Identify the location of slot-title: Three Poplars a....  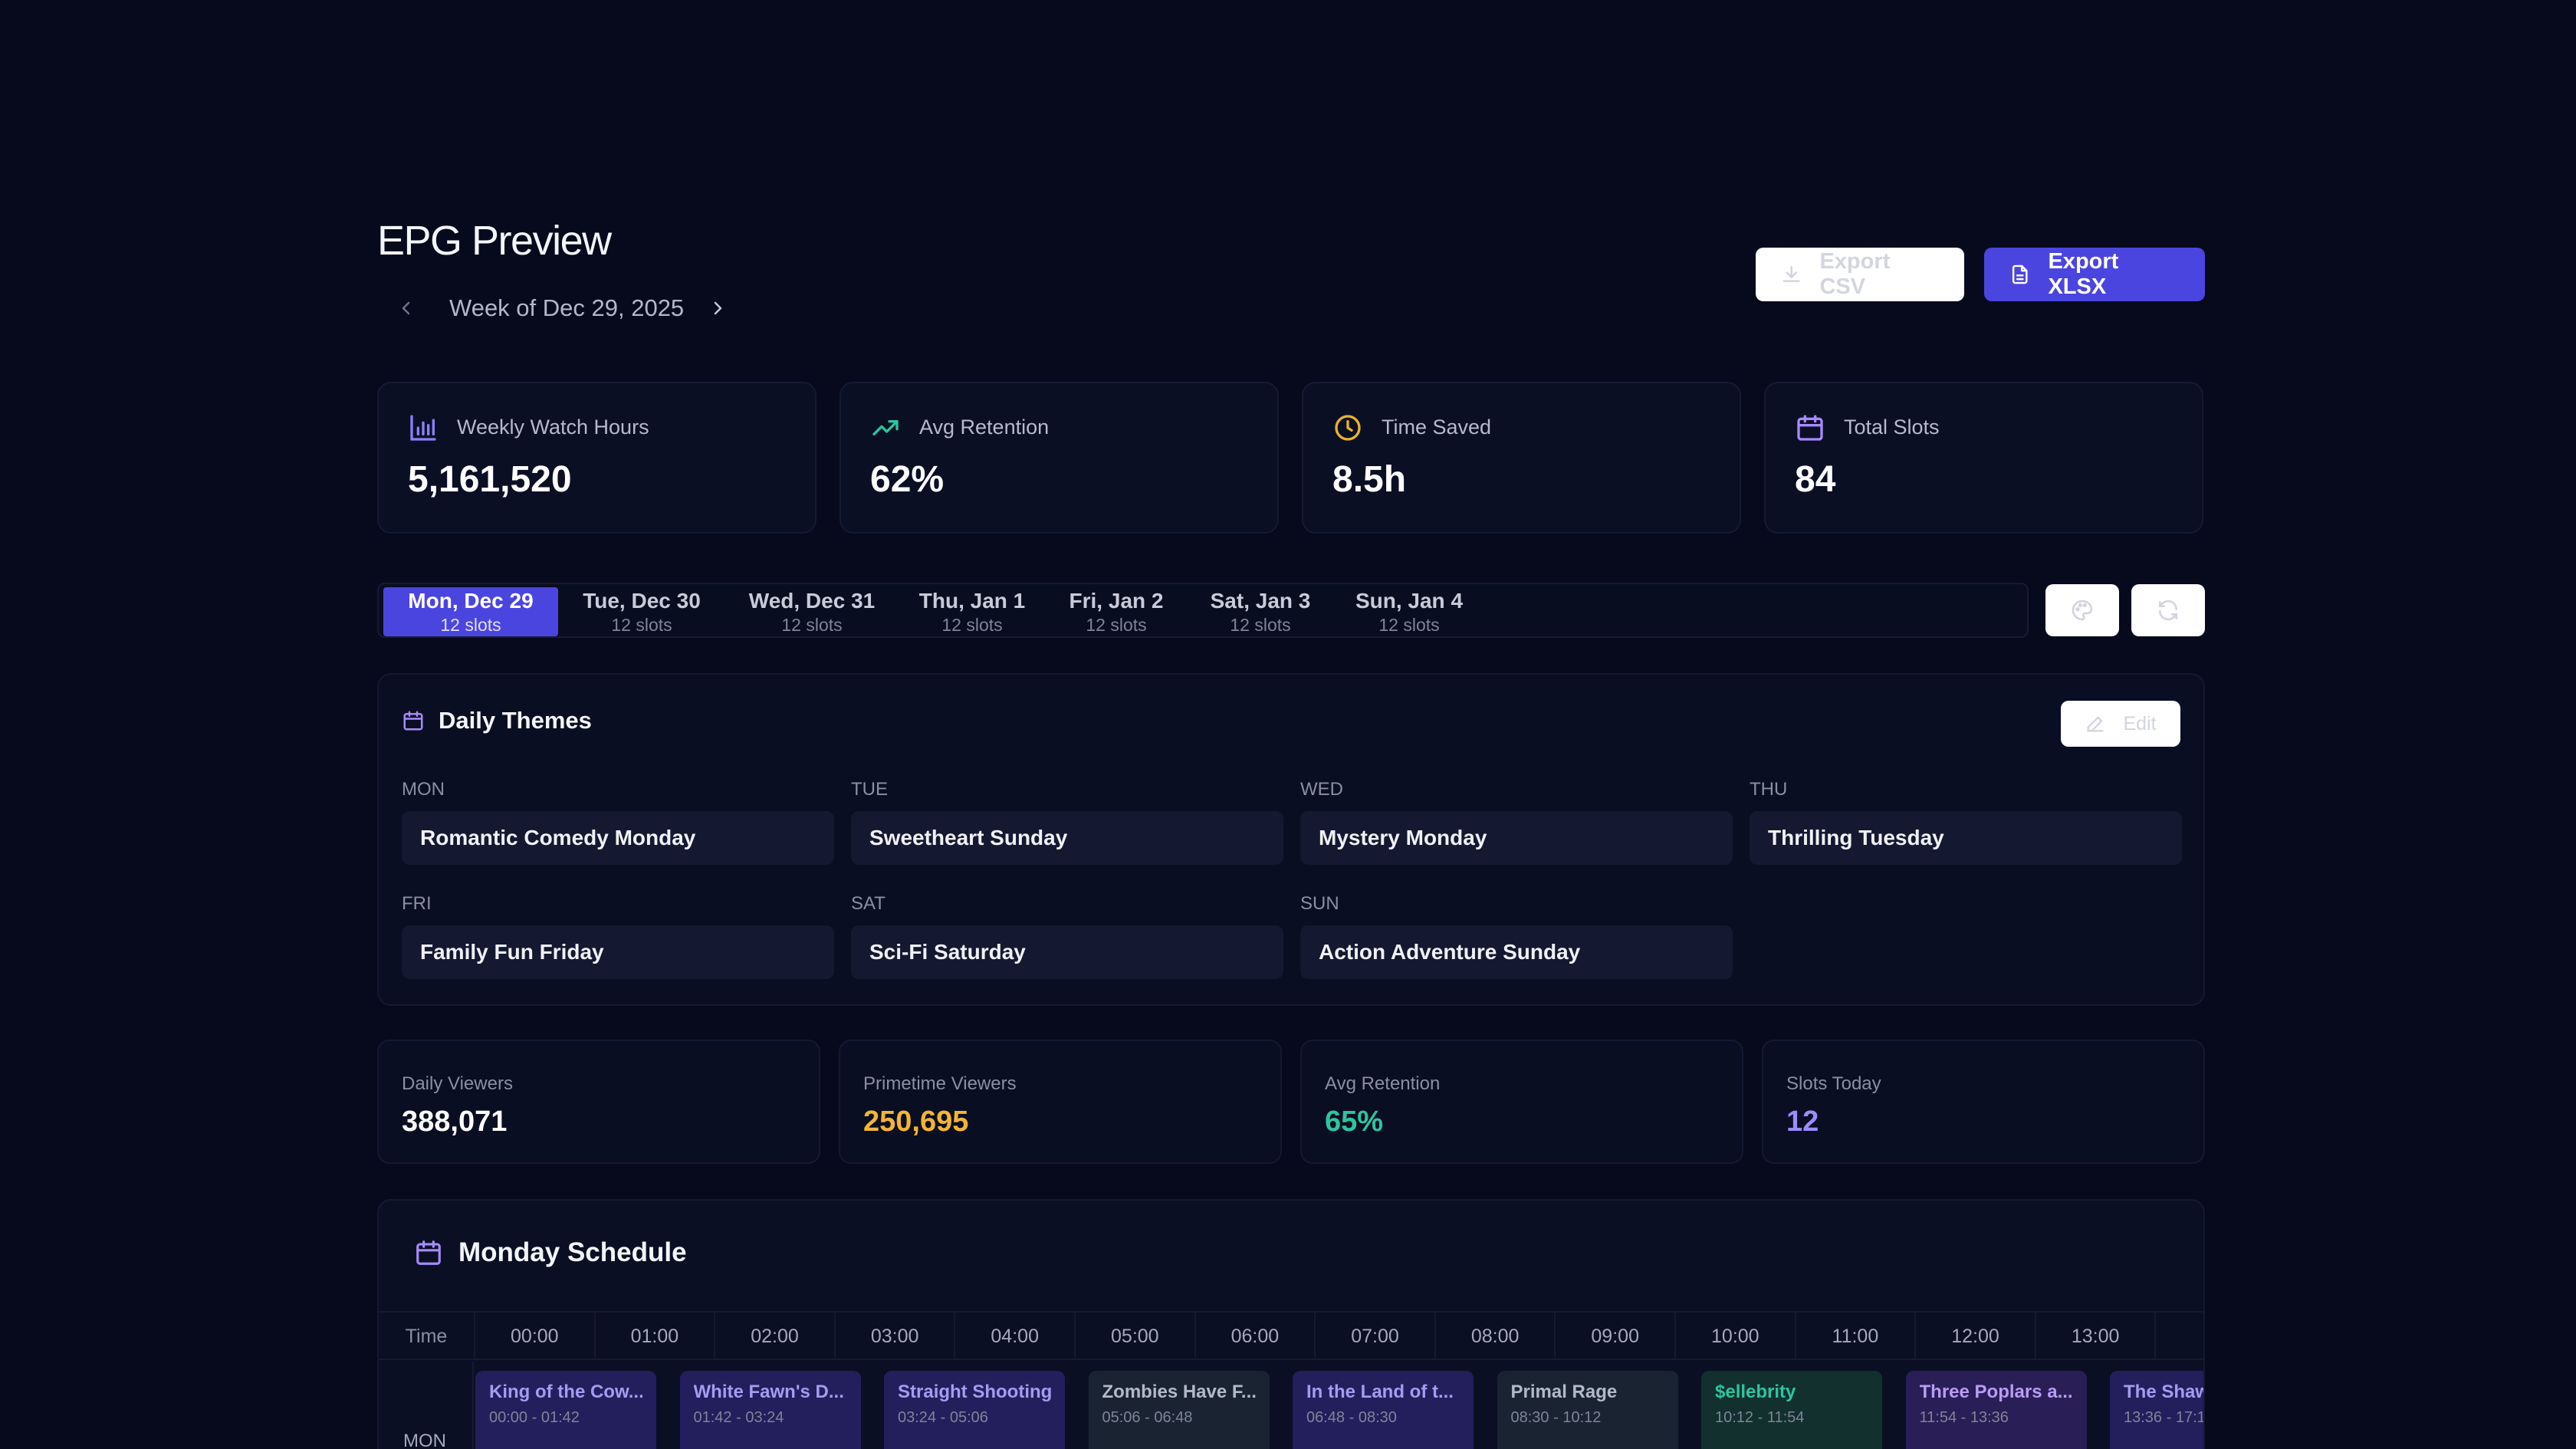
(1996, 1392).